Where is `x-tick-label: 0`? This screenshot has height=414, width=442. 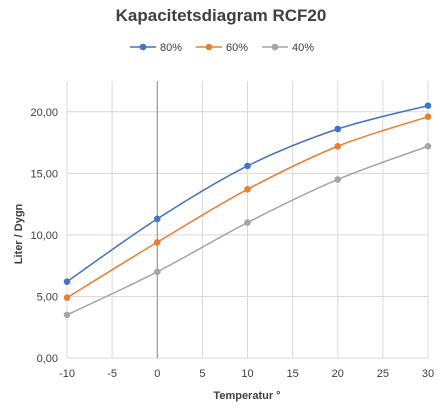
x-tick-label: 0 is located at coordinates (157, 374).